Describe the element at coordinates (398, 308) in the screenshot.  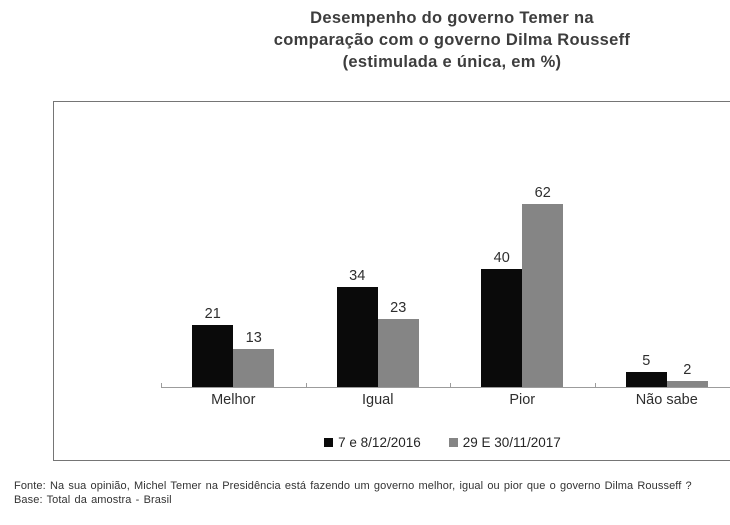
I see `value-label: 23` at that location.